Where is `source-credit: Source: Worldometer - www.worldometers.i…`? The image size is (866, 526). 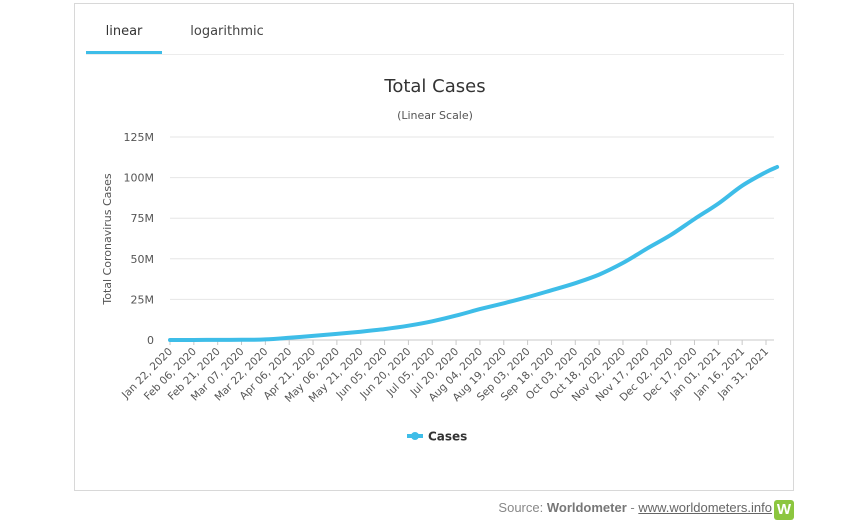
source-credit: Source: Worldometer - www.worldometers.i… is located at coordinates (635, 507).